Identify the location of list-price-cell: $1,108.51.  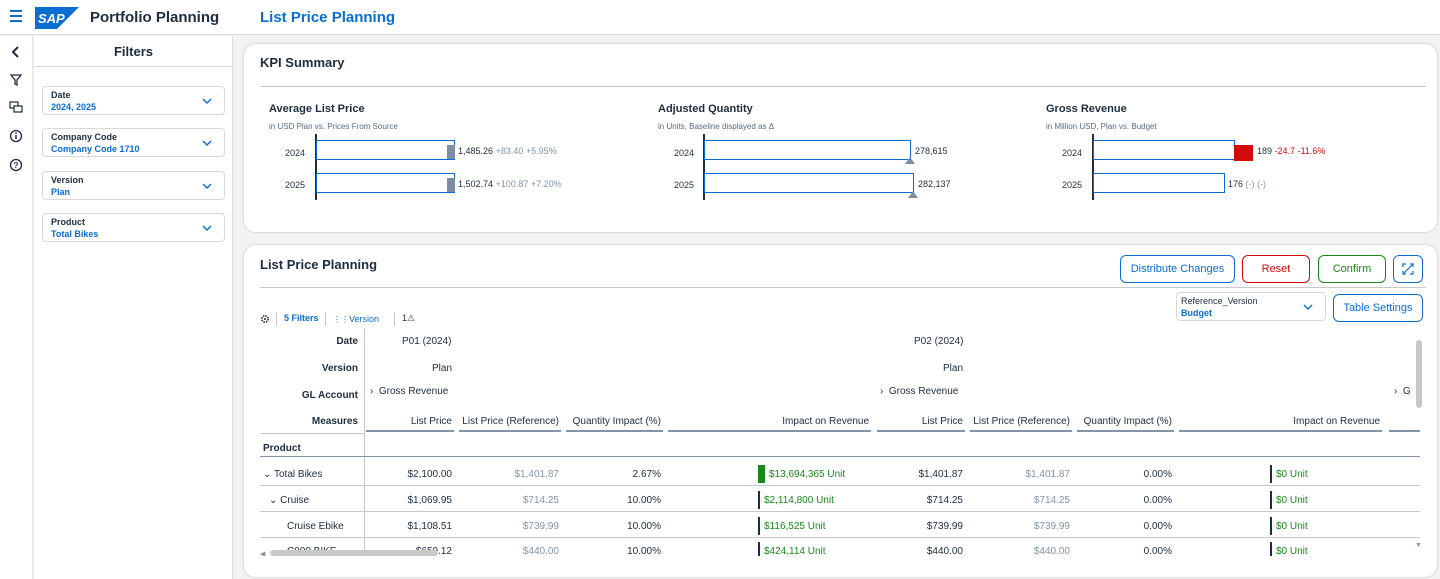
(430, 526).